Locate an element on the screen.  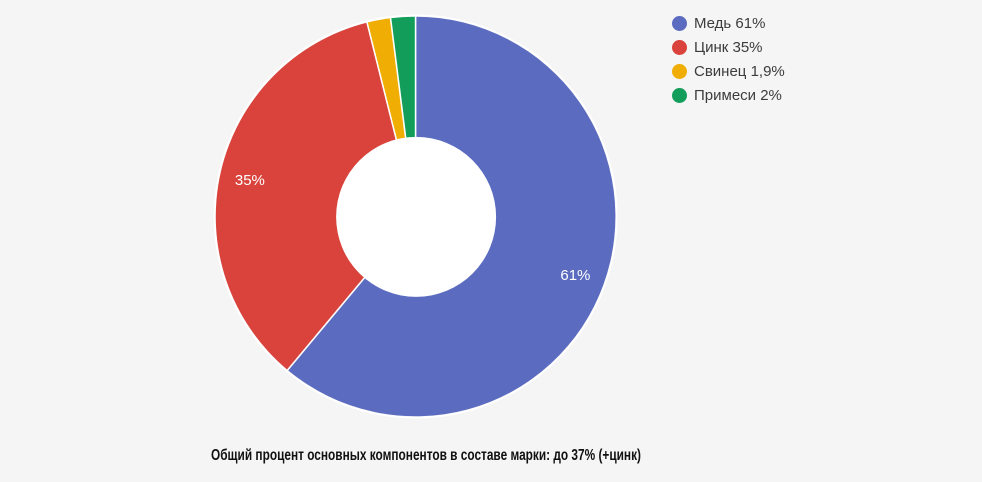
svg-text: 35% is located at coordinates (250, 180).